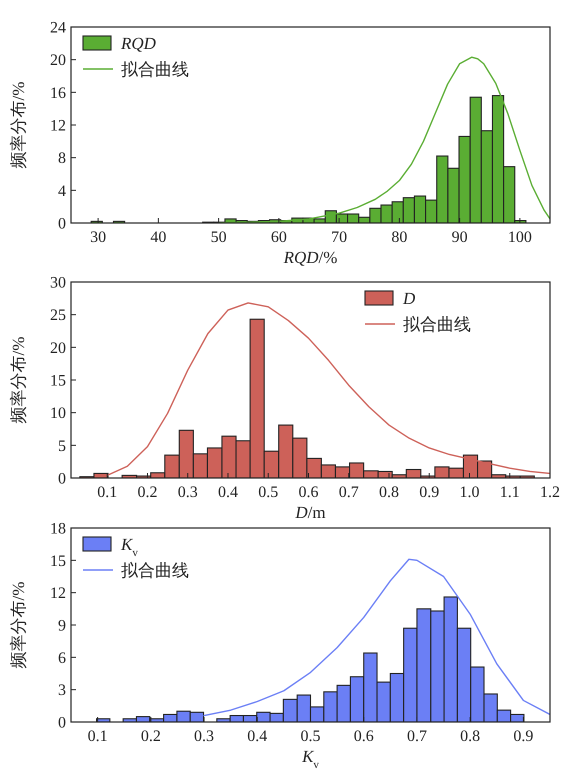 Image resolution: width=565 pixels, height=777 pixels. Describe the element at coordinates (310, 257) in the screenshot. I see `x-axis-title: RQD/%` at that location.